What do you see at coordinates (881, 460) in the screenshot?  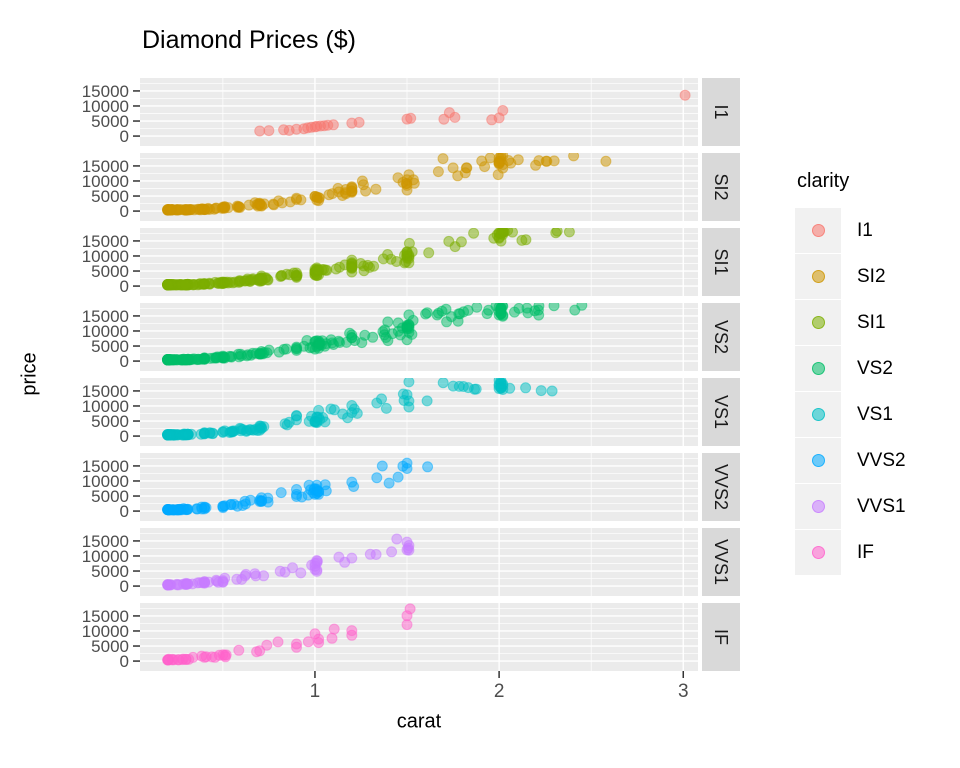 I see `legend-label: VVS2` at bounding box center [881, 460].